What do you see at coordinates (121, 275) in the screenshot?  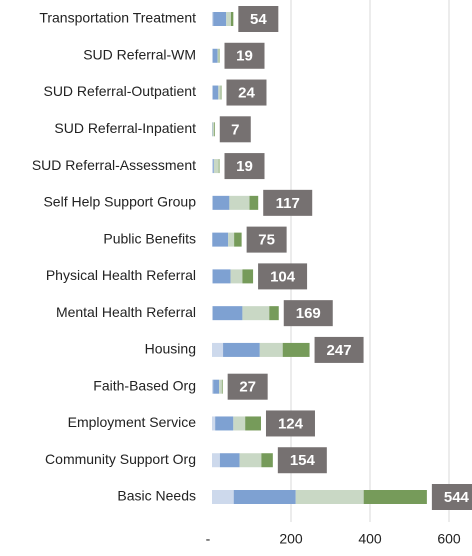 I see `category-label: Physical Health Referral` at bounding box center [121, 275].